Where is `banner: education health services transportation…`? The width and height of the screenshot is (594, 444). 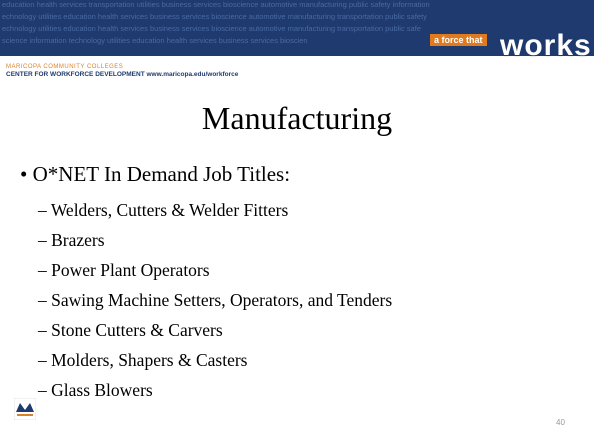 banner: education health services transportation… is located at coordinates (297, 28).